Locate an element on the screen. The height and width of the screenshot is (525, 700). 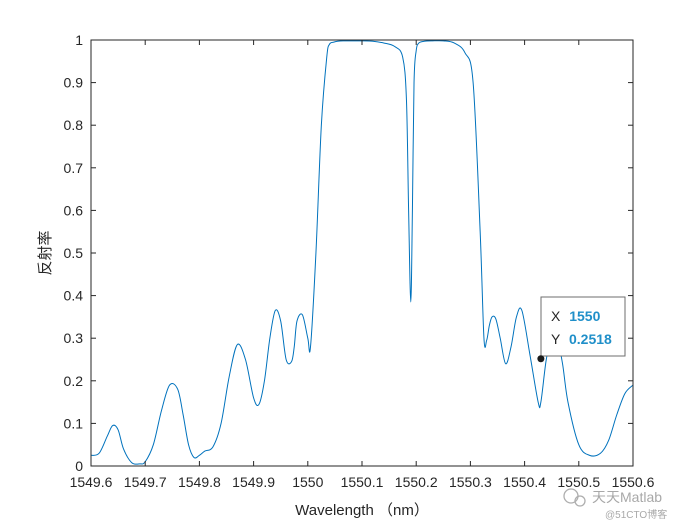
y-tick-label: 0.9 is located at coordinates (74, 83).